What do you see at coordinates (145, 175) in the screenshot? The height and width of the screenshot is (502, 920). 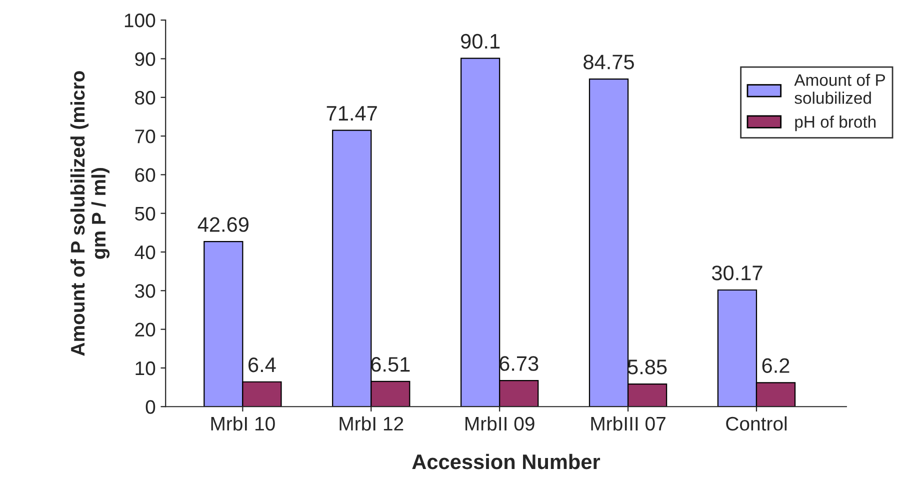 I see `y-tick-label: 60` at bounding box center [145, 175].